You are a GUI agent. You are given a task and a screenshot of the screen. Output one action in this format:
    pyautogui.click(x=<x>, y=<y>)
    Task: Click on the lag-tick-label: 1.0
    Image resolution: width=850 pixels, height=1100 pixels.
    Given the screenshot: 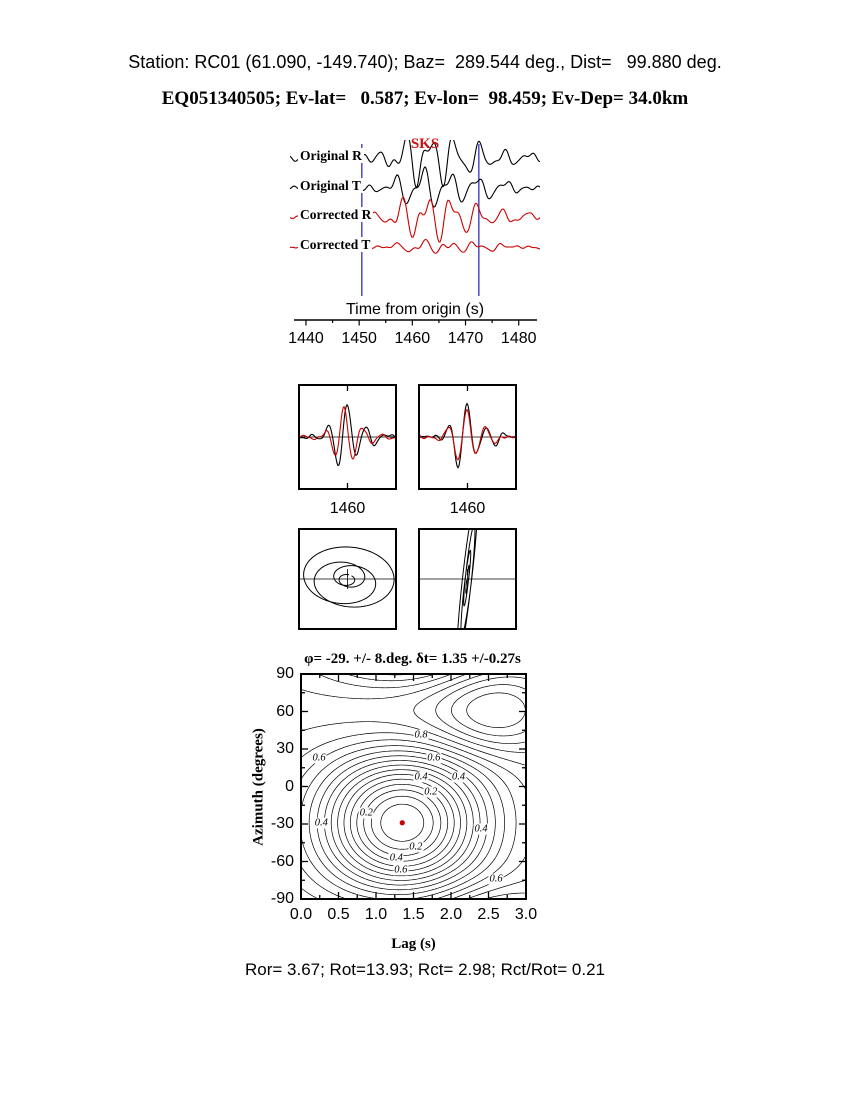 What is the action you would take?
    pyautogui.click(x=376, y=914)
    